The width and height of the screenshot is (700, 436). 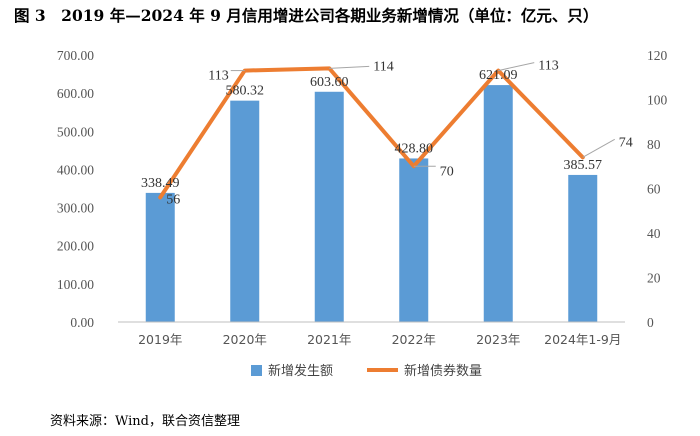 What do you see at coordinates (75, 208) in the screenshot?
I see `left-tick-label: 300.00` at bounding box center [75, 208].